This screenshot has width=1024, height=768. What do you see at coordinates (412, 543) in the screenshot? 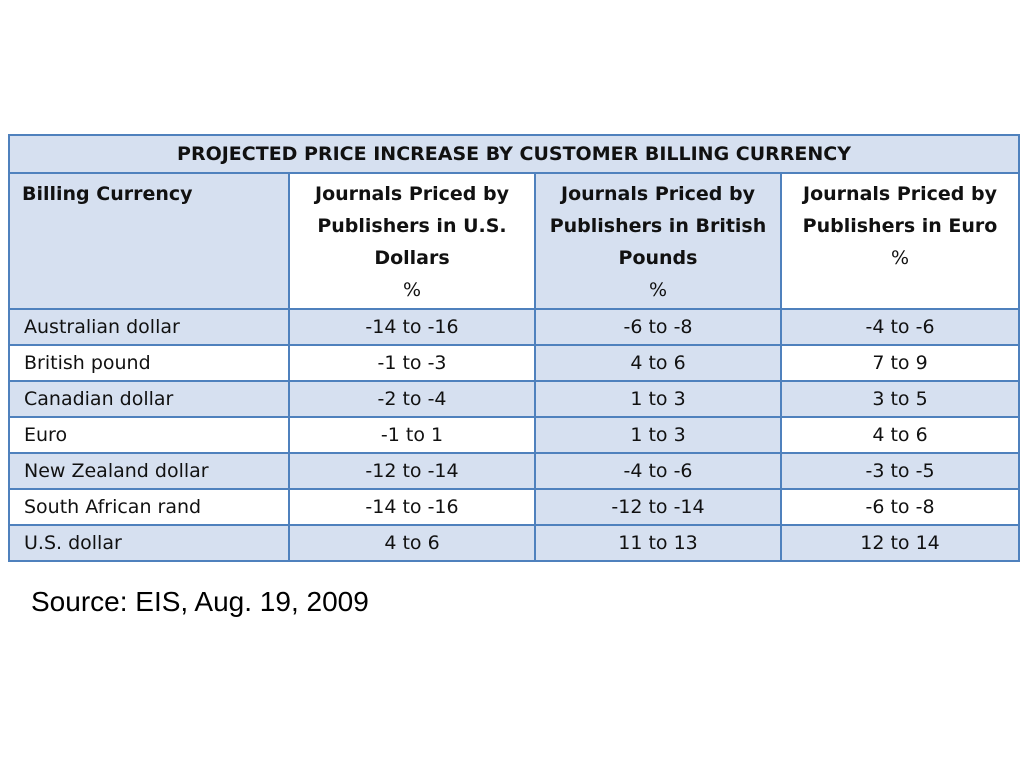
I see `row-usd-value: 4 to 6` at bounding box center [412, 543].